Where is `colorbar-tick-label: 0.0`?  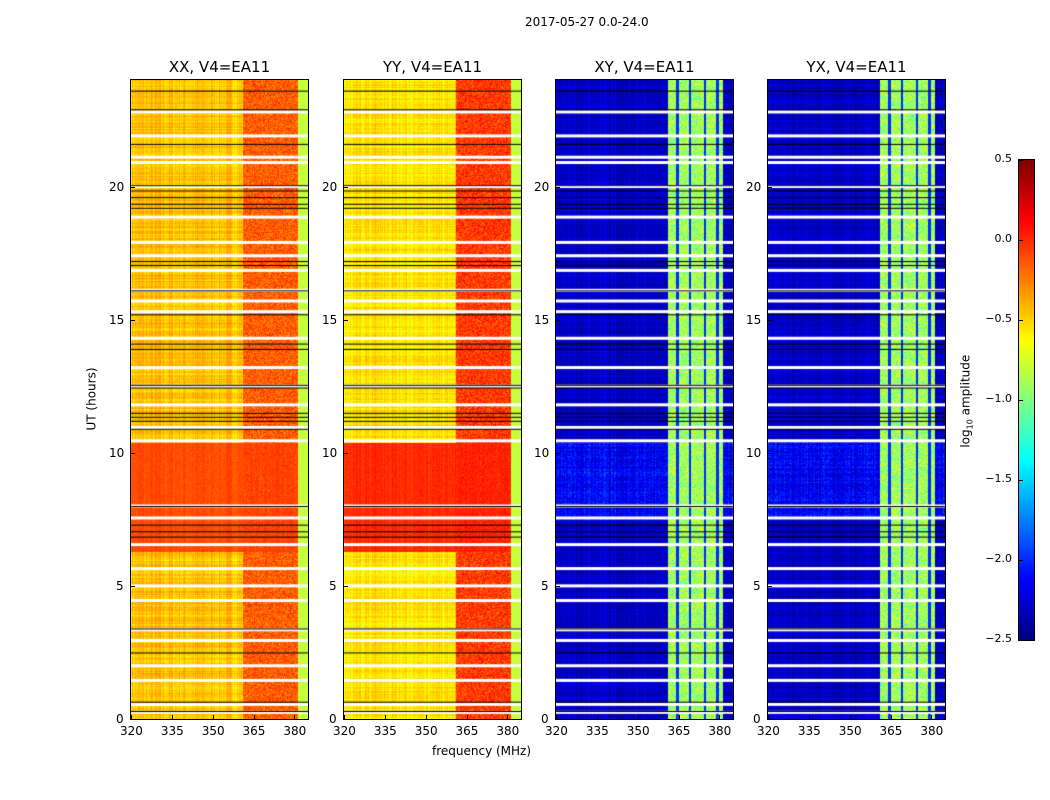
colorbar-tick-label: 0.0 is located at coordinates (1003, 238).